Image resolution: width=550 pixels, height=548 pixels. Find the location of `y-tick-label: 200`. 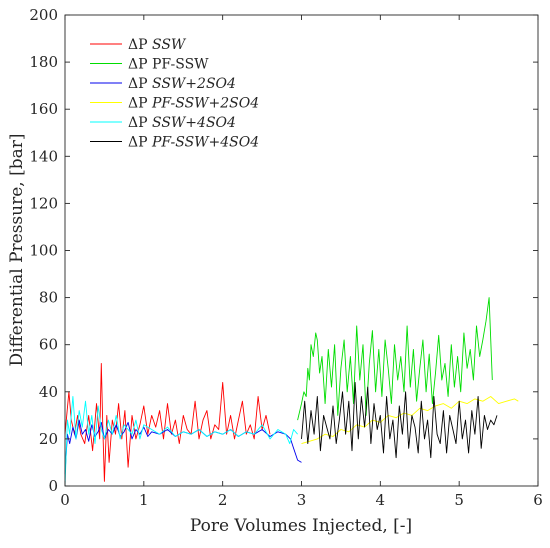

y-tick-label: 200 is located at coordinates (43, 15).